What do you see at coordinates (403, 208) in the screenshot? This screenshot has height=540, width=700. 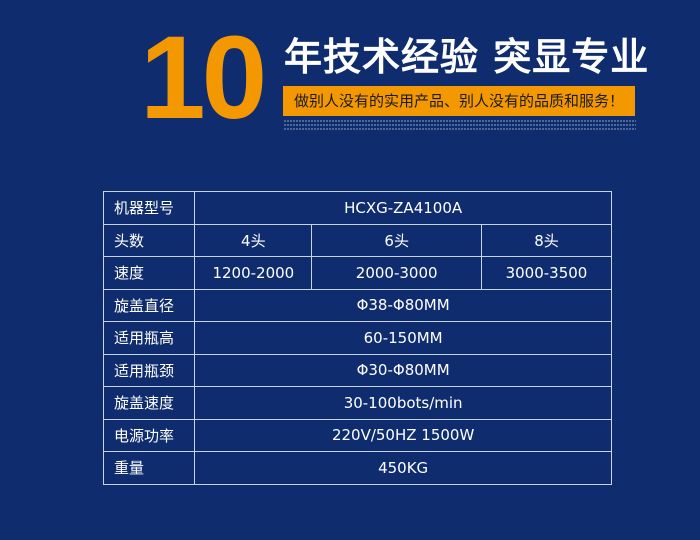 I see `row-value: HCXG-ZA4100A` at bounding box center [403, 208].